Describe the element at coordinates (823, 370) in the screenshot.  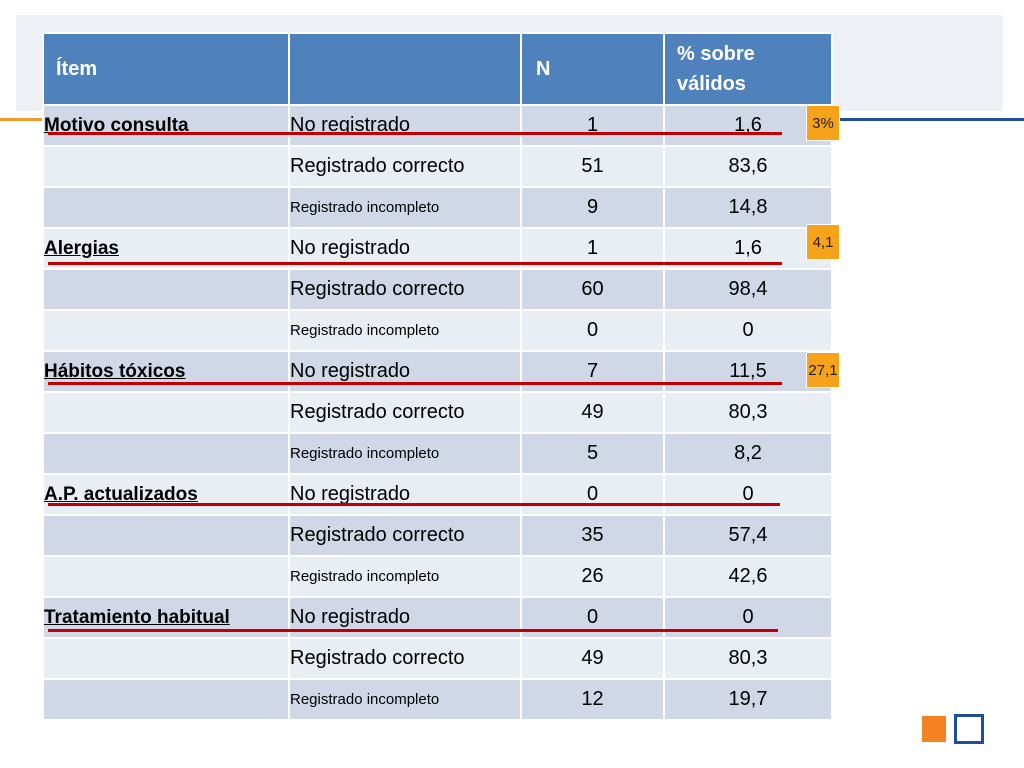
I see `annotation-badge-3: 27,1` at that location.